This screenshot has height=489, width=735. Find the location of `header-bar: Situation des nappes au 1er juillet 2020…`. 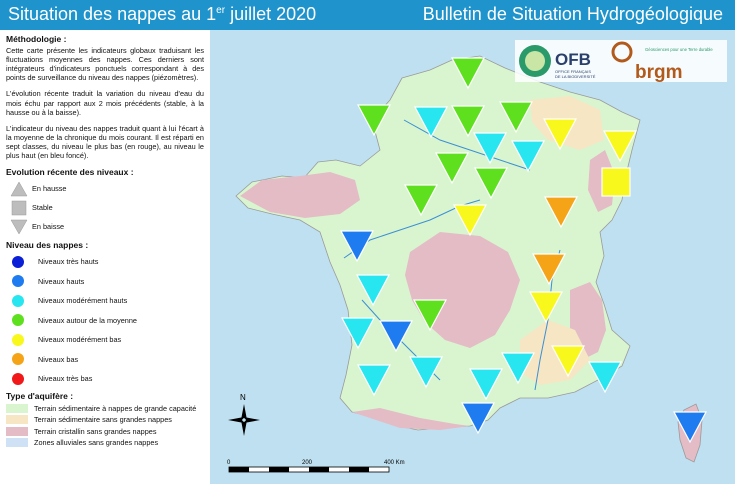

header-bar: Situation des nappes au 1er juillet 2020… is located at coordinates (367, 15).